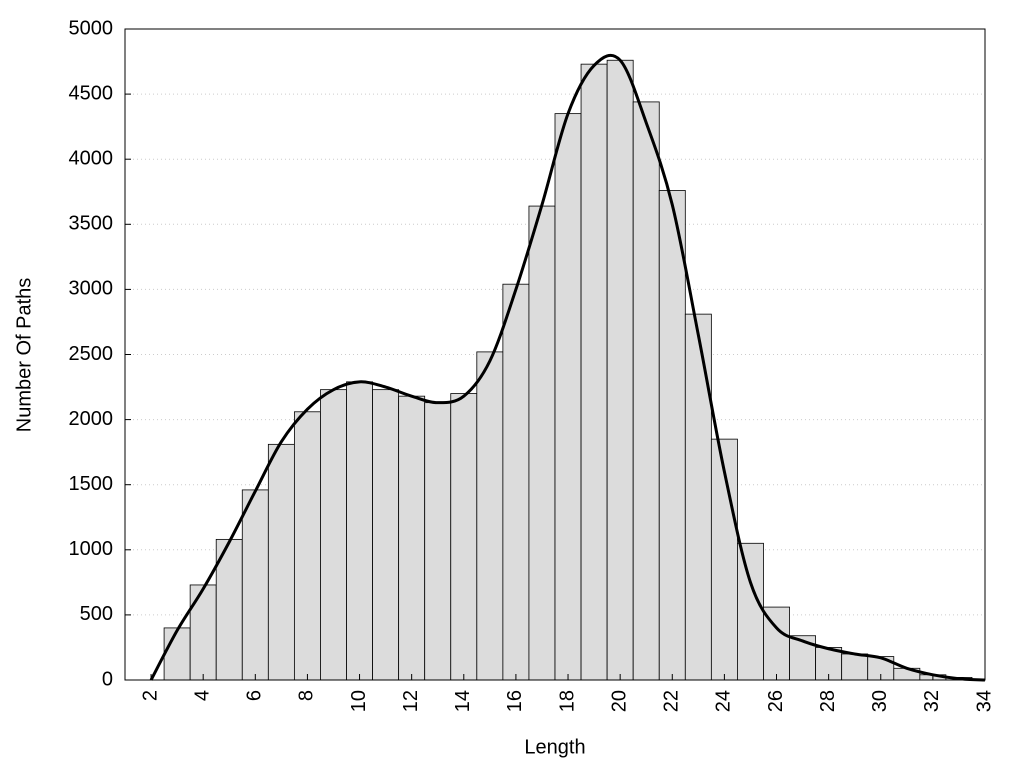  I want to click on y-tick-label: 0, so click(107, 679).